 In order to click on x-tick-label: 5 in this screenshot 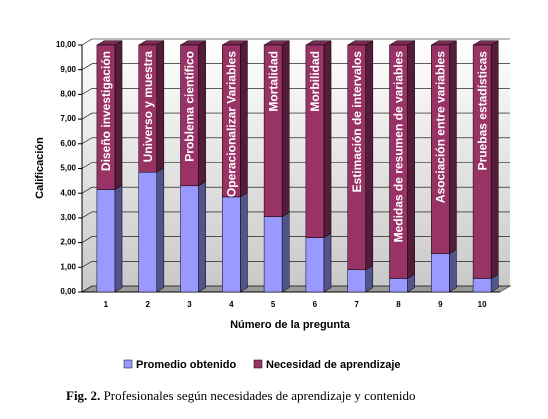, I will do `click(273, 304)`.